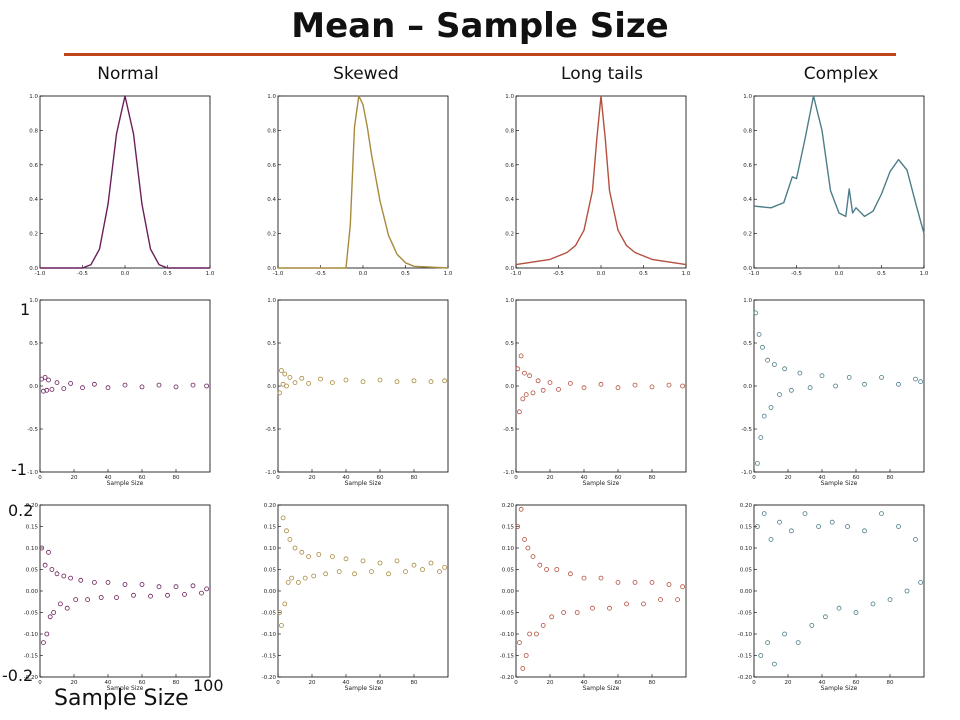  Describe the element at coordinates (745, 614) in the screenshot. I see `chart-mean-zoom-complex-y-tick-label: -0.05` at that location.